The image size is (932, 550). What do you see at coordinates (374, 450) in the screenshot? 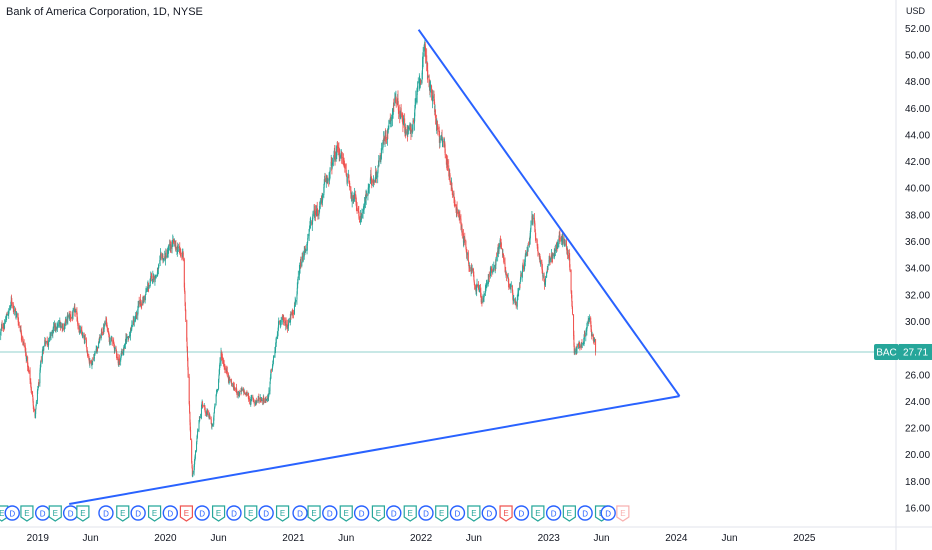
I see `trendline-lower` at bounding box center [374, 450].